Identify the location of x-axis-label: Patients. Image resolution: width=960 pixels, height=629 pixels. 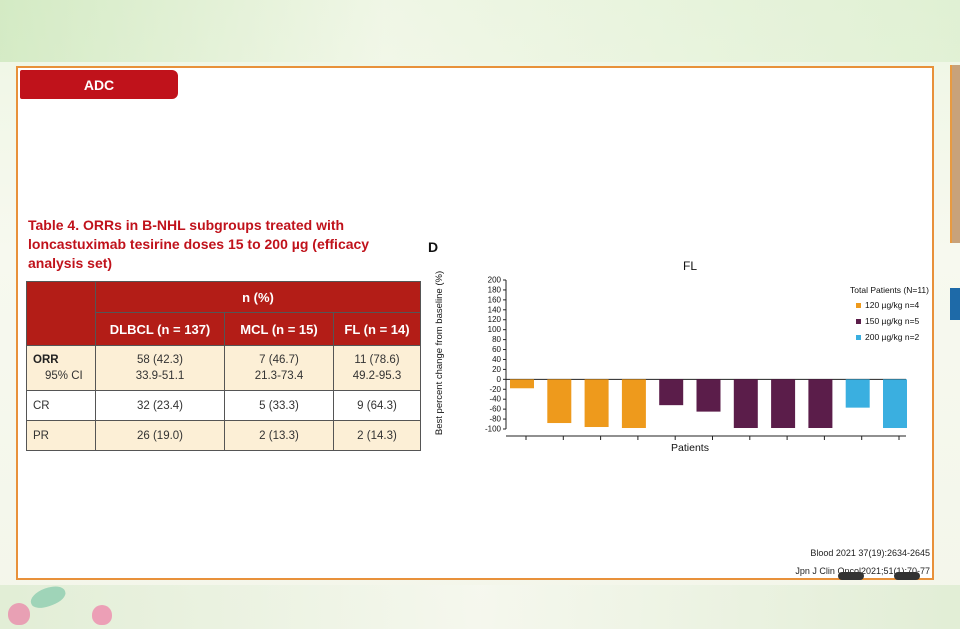
(690, 448).